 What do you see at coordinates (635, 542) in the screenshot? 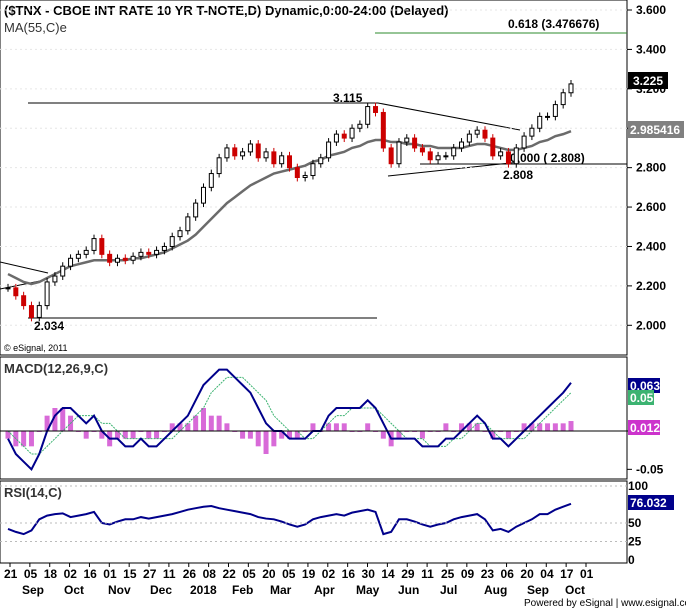
I see `rsi-tick-label: 25` at bounding box center [635, 542].